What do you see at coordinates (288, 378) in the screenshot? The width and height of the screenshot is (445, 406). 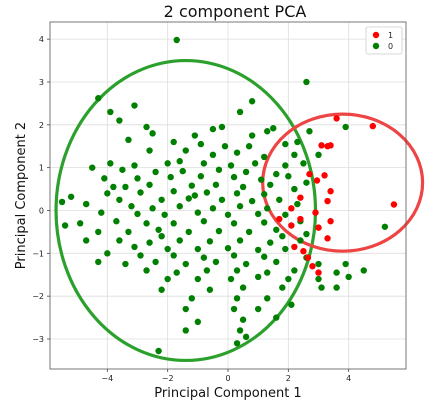 I see `x-tick-label: 2` at bounding box center [288, 378].